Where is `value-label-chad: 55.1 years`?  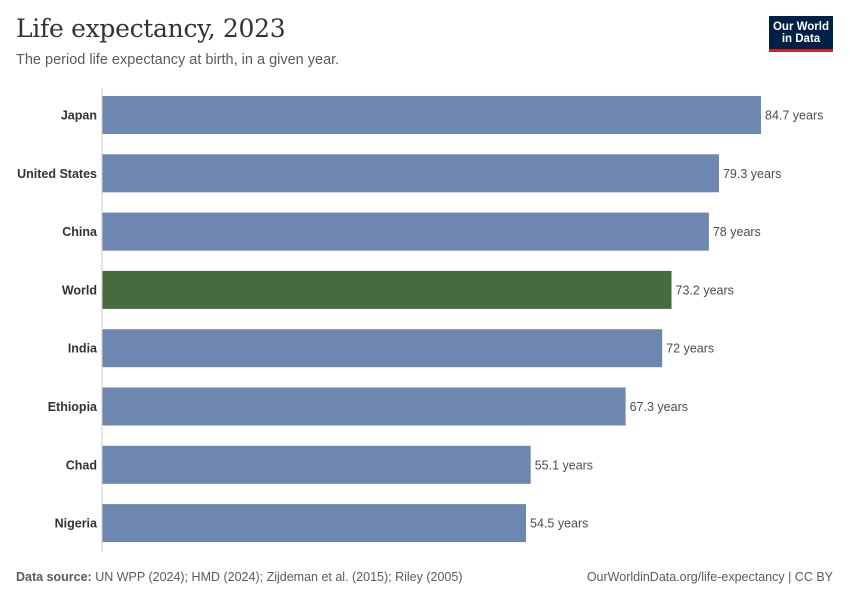 value-label-chad: 55.1 years is located at coordinates (564, 465).